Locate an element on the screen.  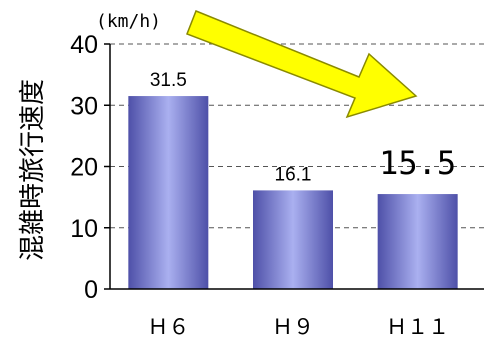
trend-arrow is located at coordinates (302, 64).